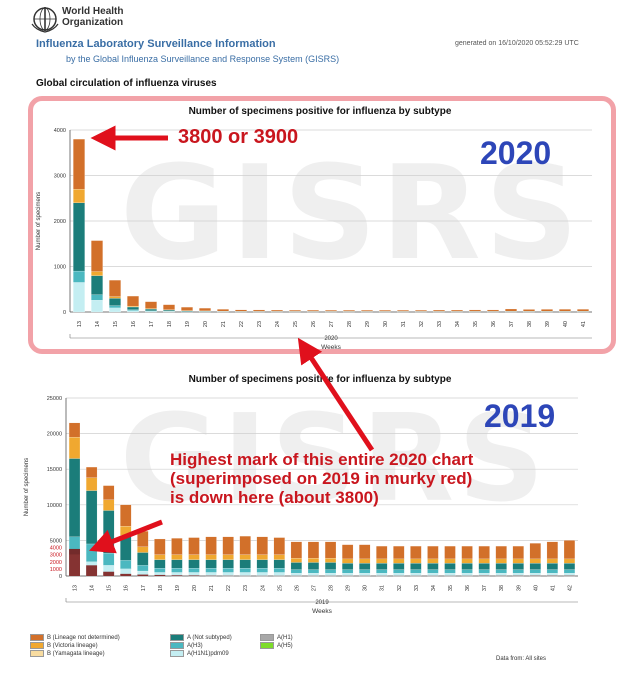 The image size is (640, 681). What do you see at coordinates (336, 394) in the screenshot?
I see `arrow-to-week-axis` at bounding box center [336, 394].